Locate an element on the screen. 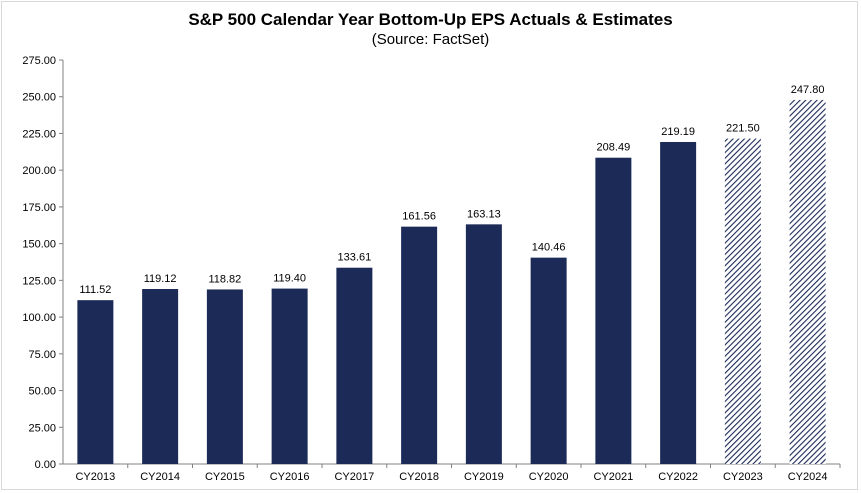 The image size is (861, 493). x-tick-label: CY2016 is located at coordinates (290, 477).